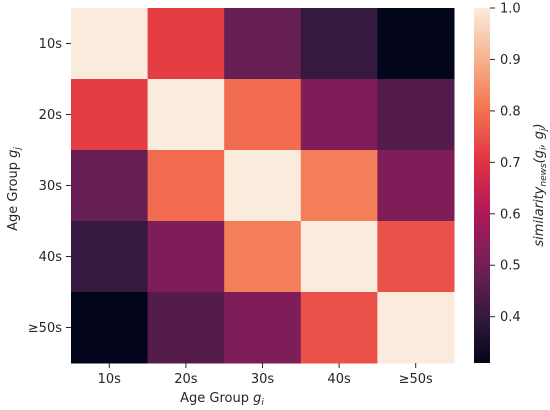 The width and height of the screenshot is (550, 410). What do you see at coordinates (51, 115) in the screenshot?
I see `y-tick-label: 20s` at bounding box center [51, 115].